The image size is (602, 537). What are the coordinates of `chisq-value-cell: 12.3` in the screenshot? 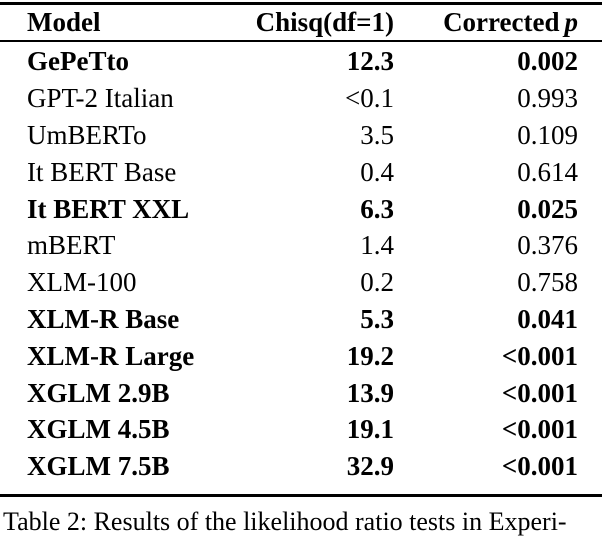 It's located at (370, 61).